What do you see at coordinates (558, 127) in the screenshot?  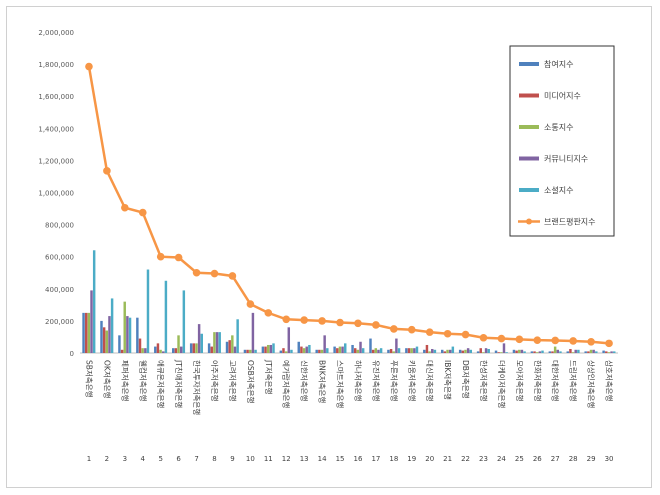 I see `legend-entry: 소통지수` at bounding box center [558, 127].